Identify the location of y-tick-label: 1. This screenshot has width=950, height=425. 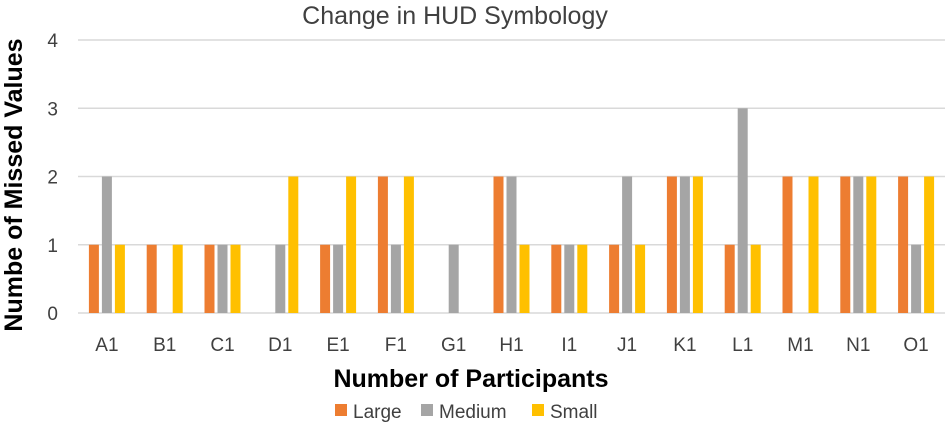
(52, 246).